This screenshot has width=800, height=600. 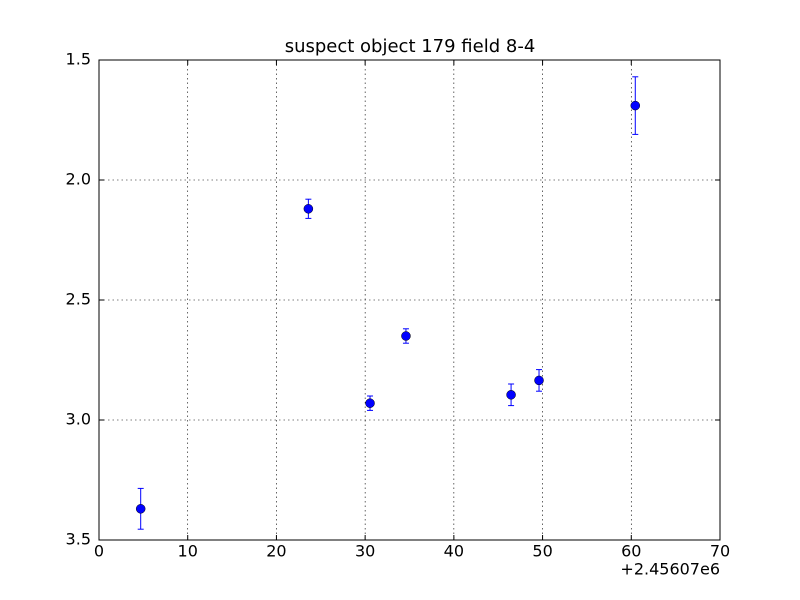 What do you see at coordinates (720, 551) in the screenshot?
I see `x-tick-label: 70` at bounding box center [720, 551].